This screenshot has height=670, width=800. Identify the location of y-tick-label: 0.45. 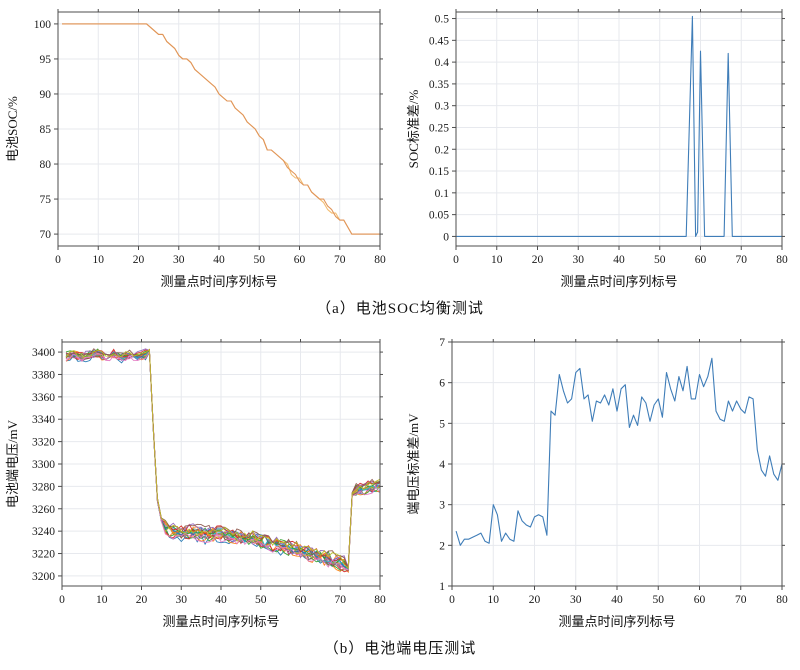
(439, 41).